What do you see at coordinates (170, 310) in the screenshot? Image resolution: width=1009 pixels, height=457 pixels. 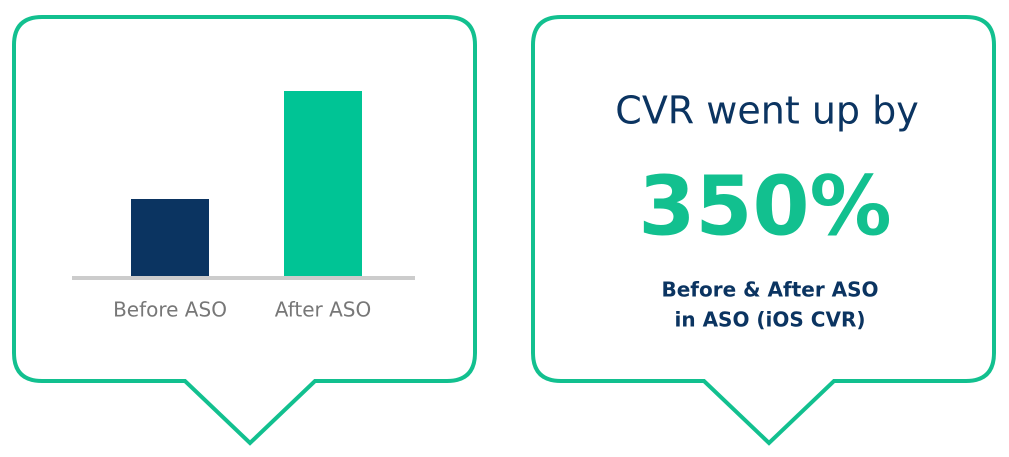 I see `x-tick-label: Before ASO` at bounding box center [170, 310].